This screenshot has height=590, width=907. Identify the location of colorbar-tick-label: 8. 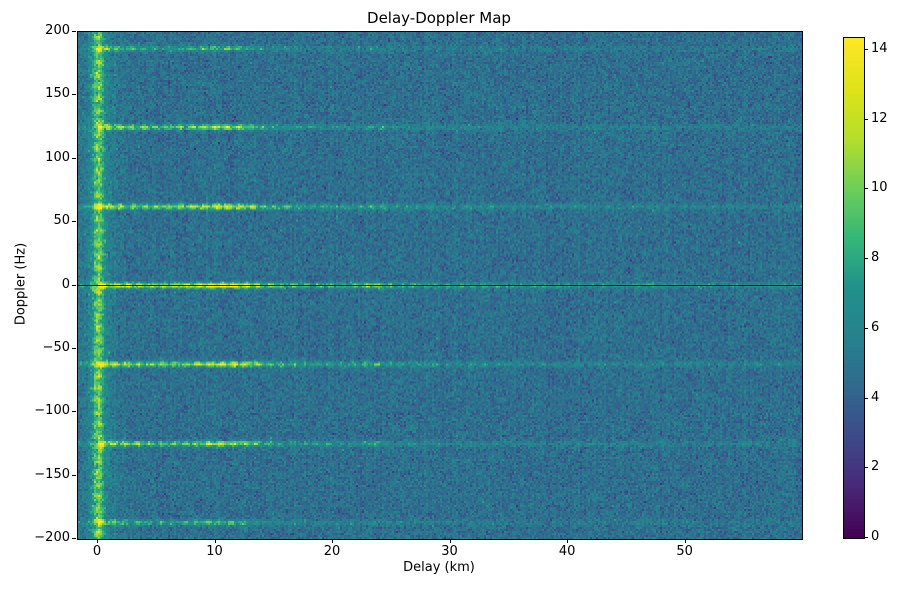
(875, 258).